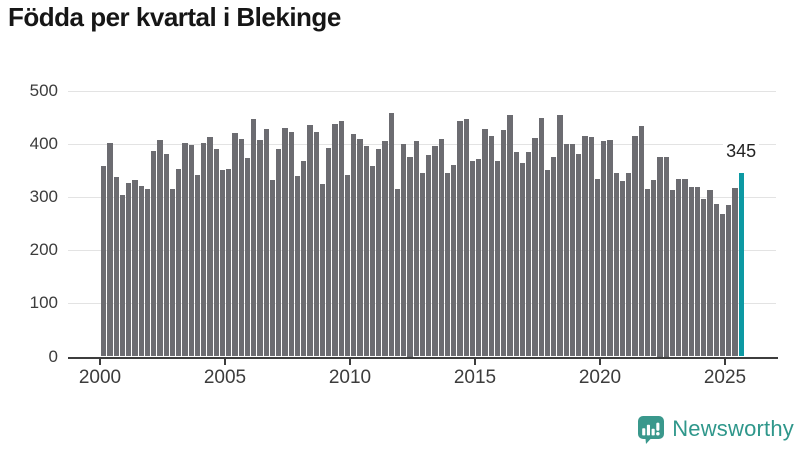 The width and height of the screenshot is (800, 450). What do you see at coordinates (497, 259) in the screenshot?
I see `bar-2015-q4` at bounding box center [497, 259].